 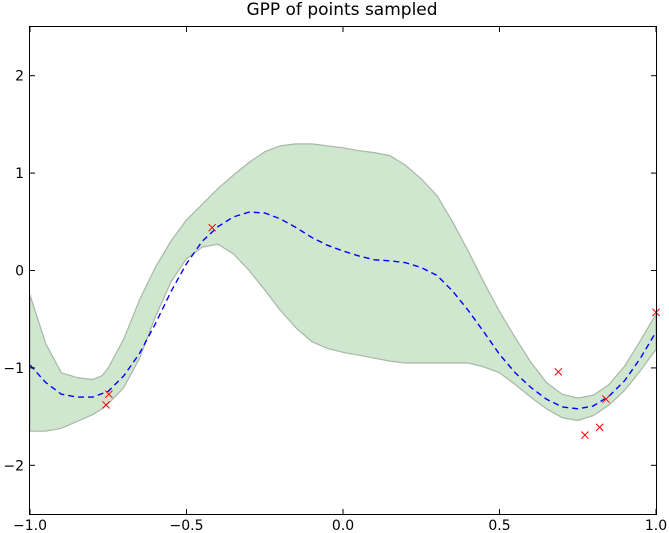 What do you see at coordinates (19, 272) in the screenshot?
I see `y-tick-label: 0` at bounding box center [19, 272].